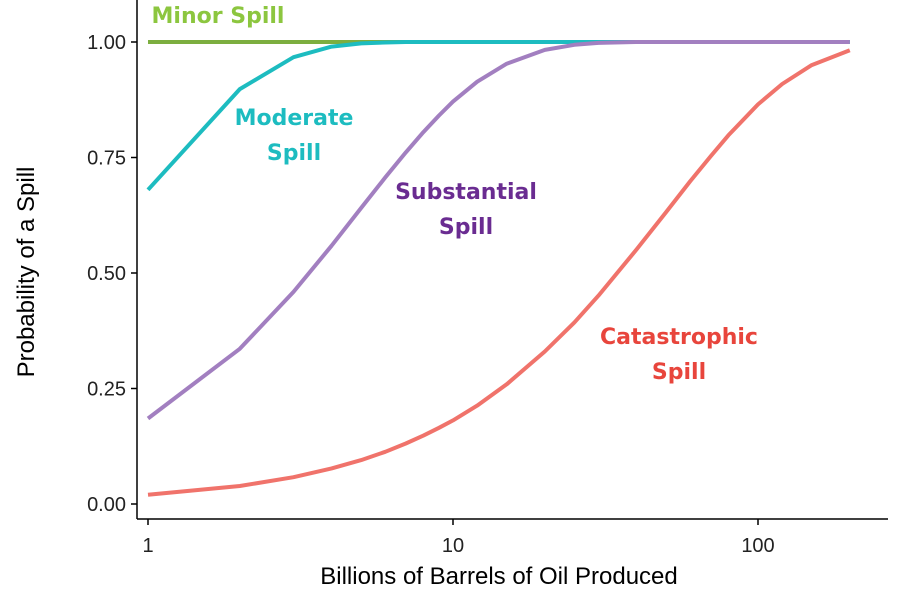 Image resolution: width=901 pixels, height=610 pixels. Describe the element at coordinates (466, 192) in the screenshot. I see `series-annotation: Substantial` at that location.